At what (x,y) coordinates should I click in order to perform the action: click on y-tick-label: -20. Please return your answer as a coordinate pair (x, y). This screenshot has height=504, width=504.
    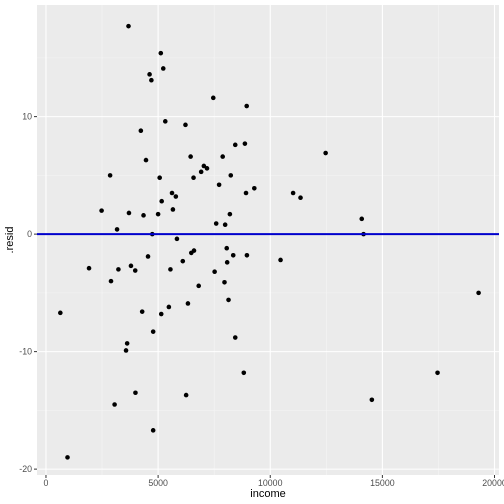
    Looking at the image, I should click on (25, 469).